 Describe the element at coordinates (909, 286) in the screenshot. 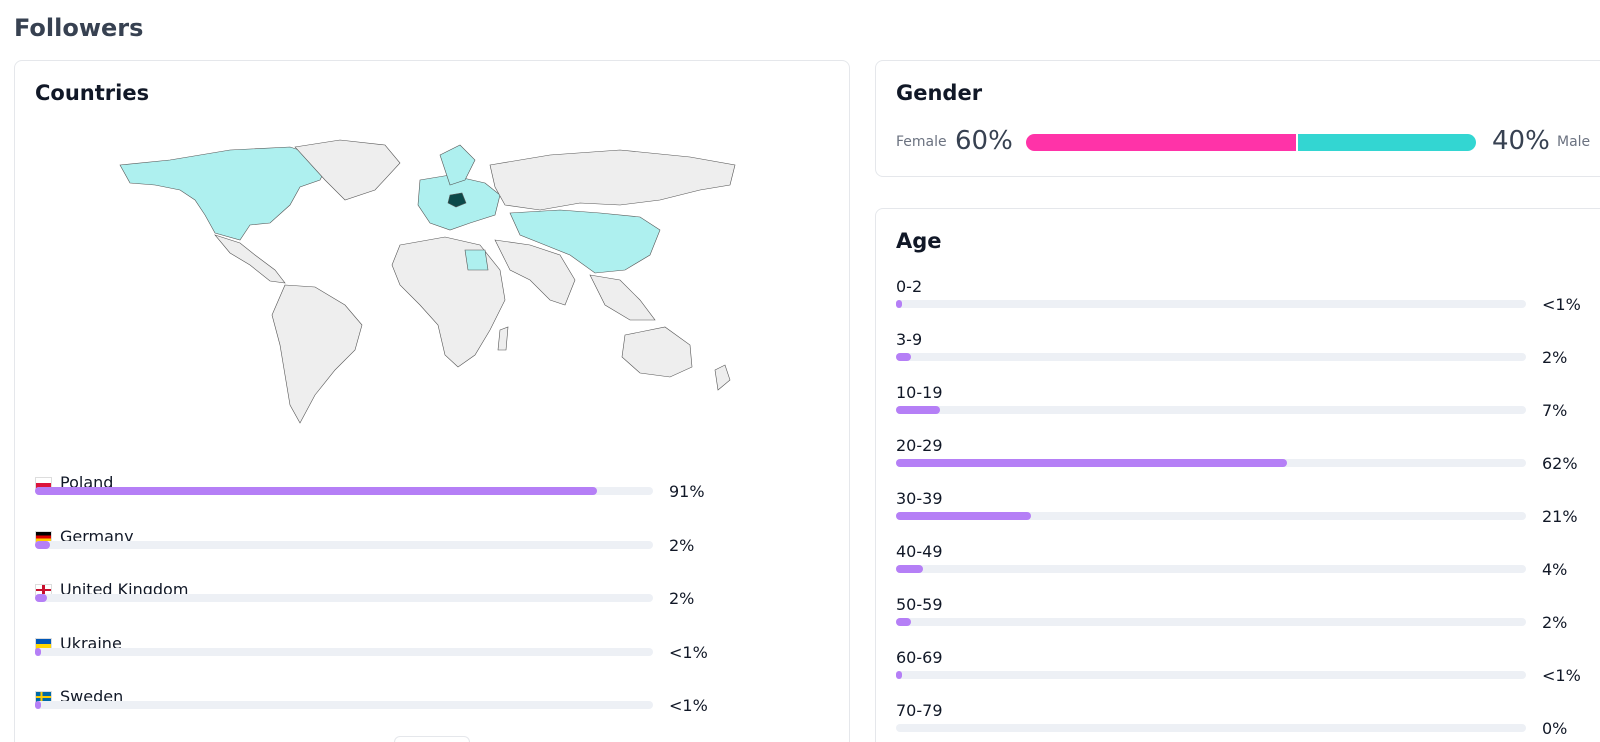

I see `age-label: 0-2` at that location.